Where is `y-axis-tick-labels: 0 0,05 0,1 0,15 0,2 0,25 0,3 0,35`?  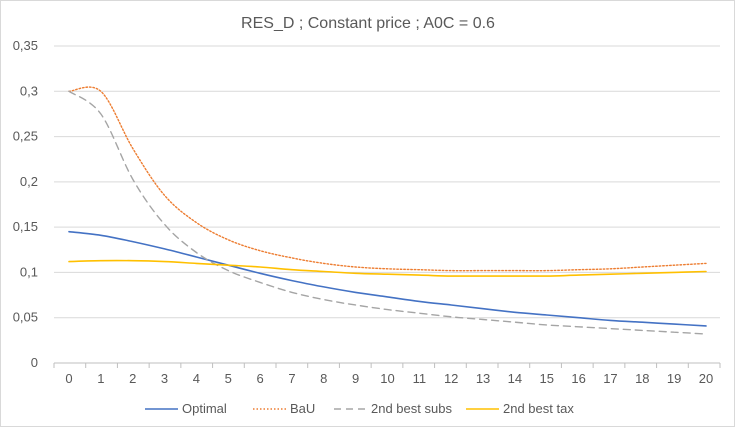
y-axis-tick-labels: 0 0,05 0,1 0,15 0,2 0,25 0,3 0,35 is located at coordinates (25, 204).